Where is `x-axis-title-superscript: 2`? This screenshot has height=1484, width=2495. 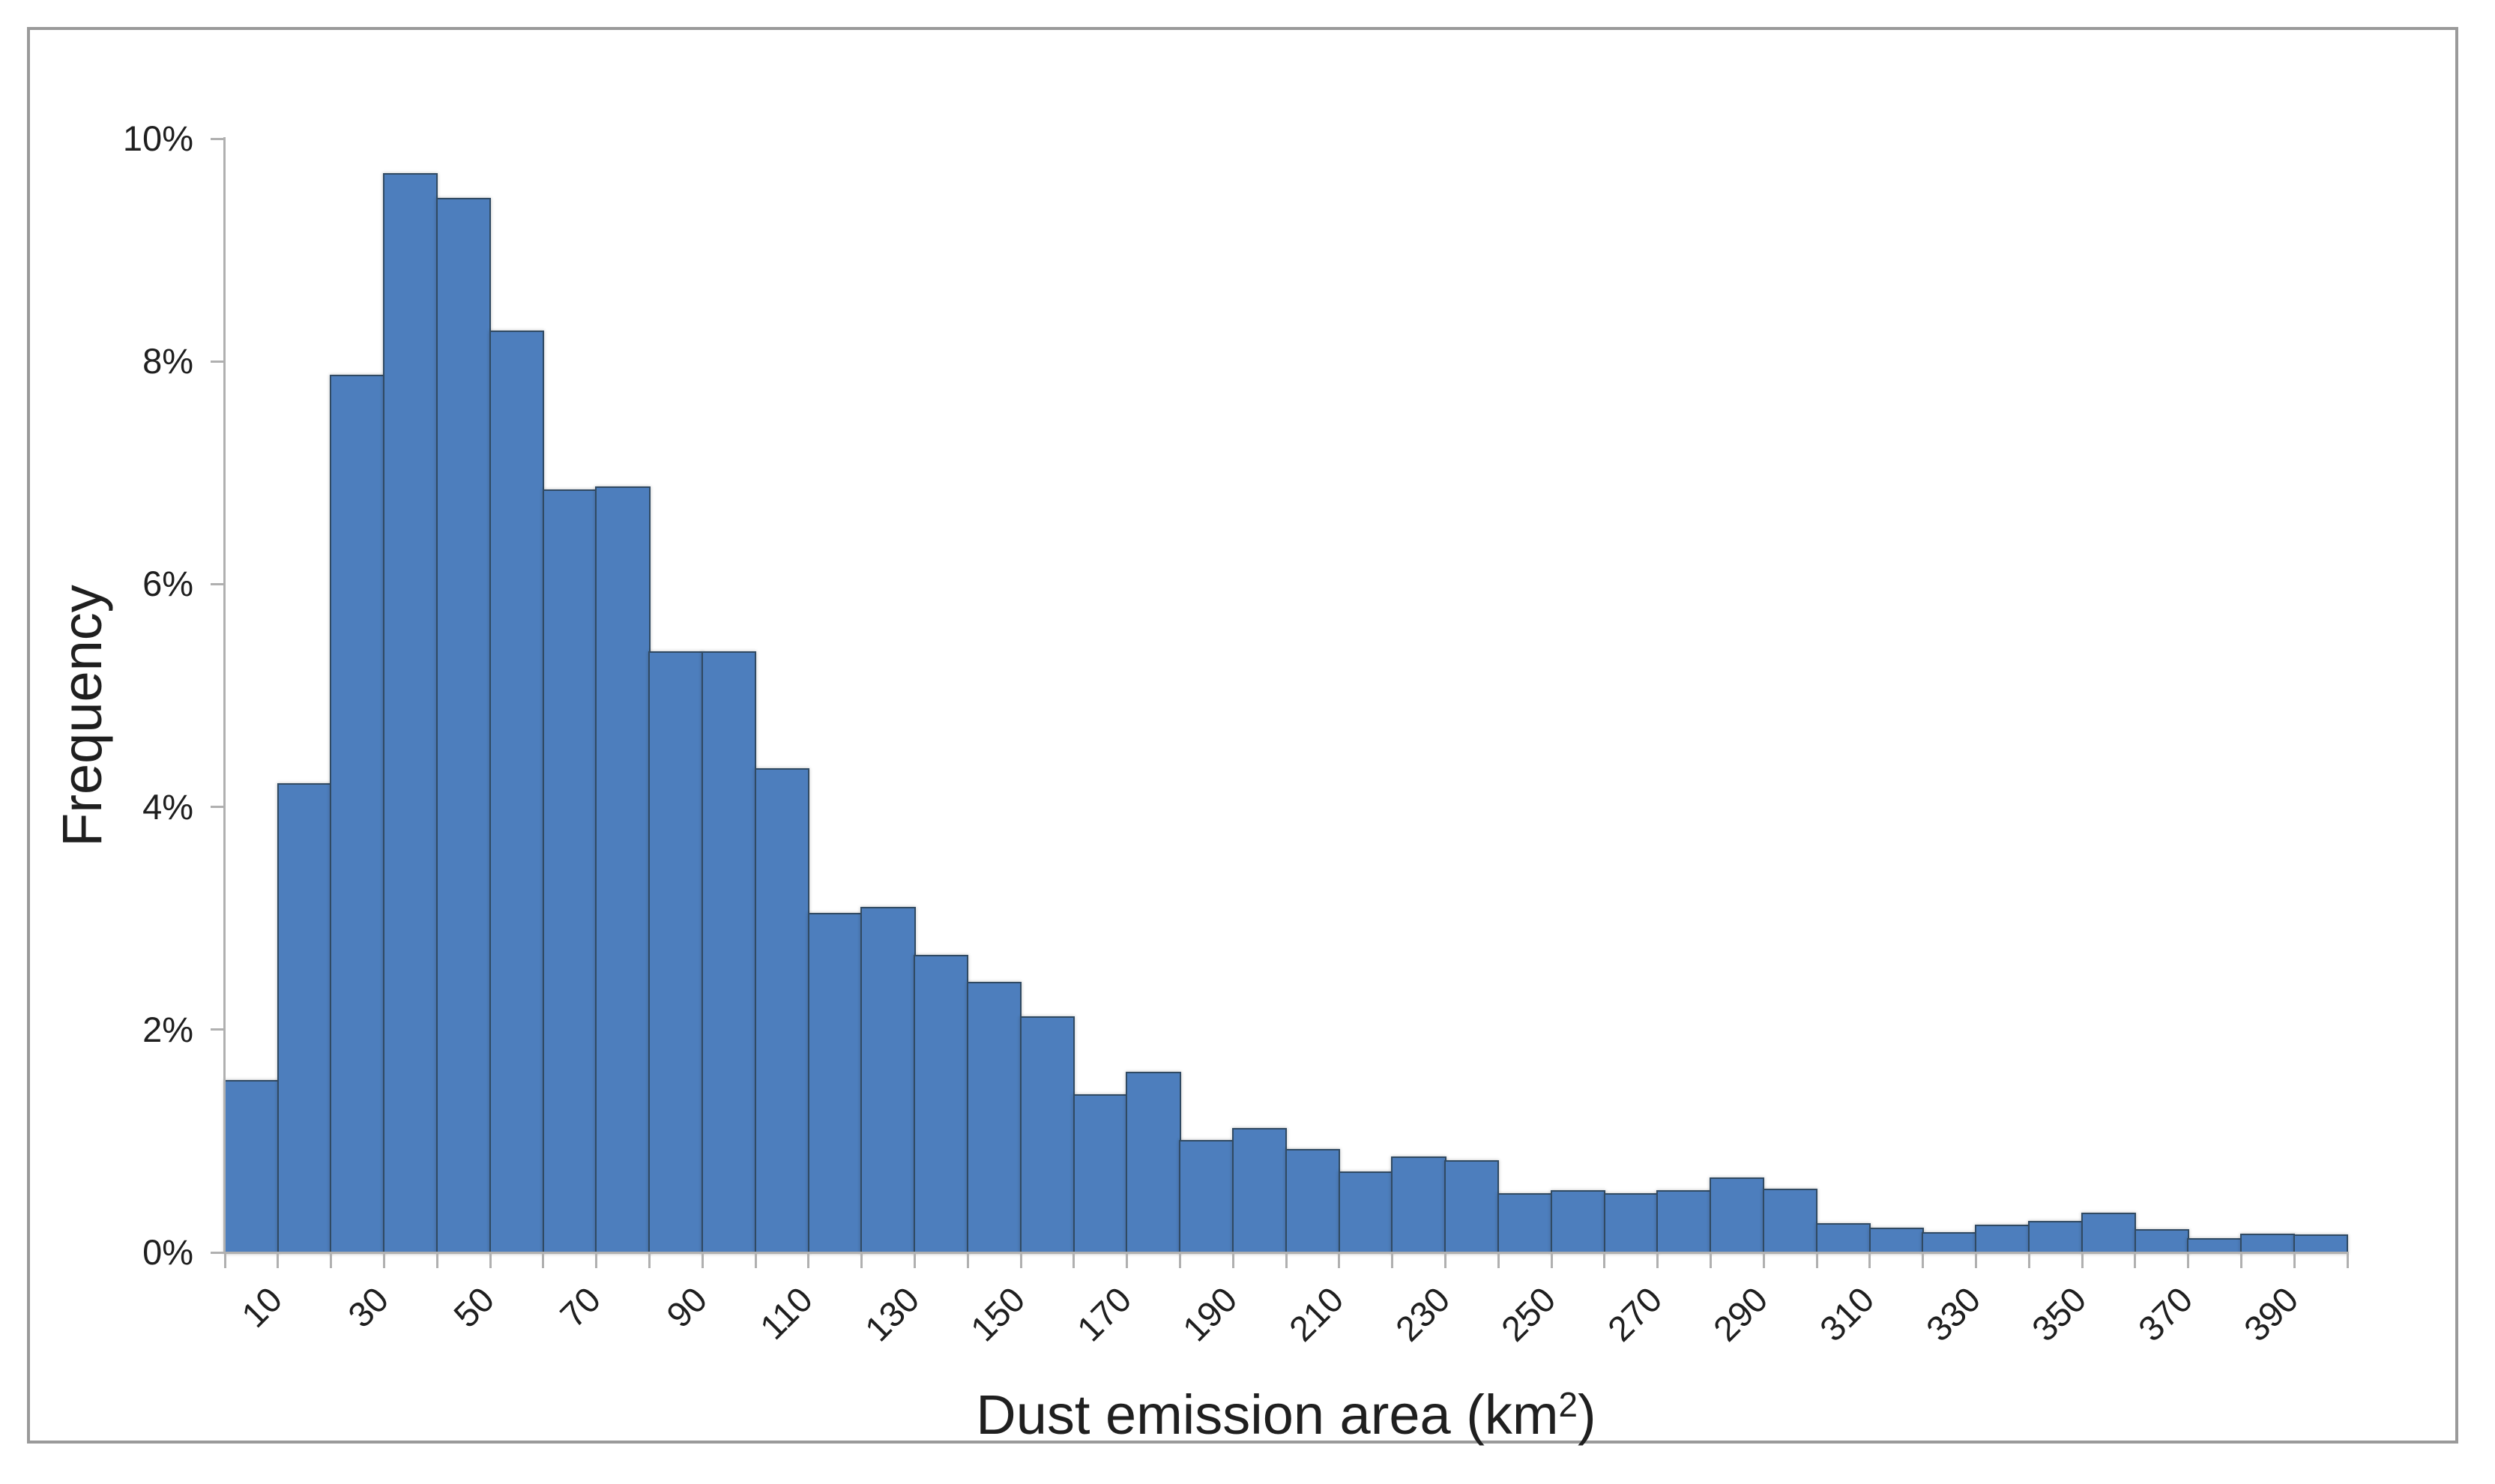 x-axis-title-superscript: 2 is located at coordinates (1568, 1405).